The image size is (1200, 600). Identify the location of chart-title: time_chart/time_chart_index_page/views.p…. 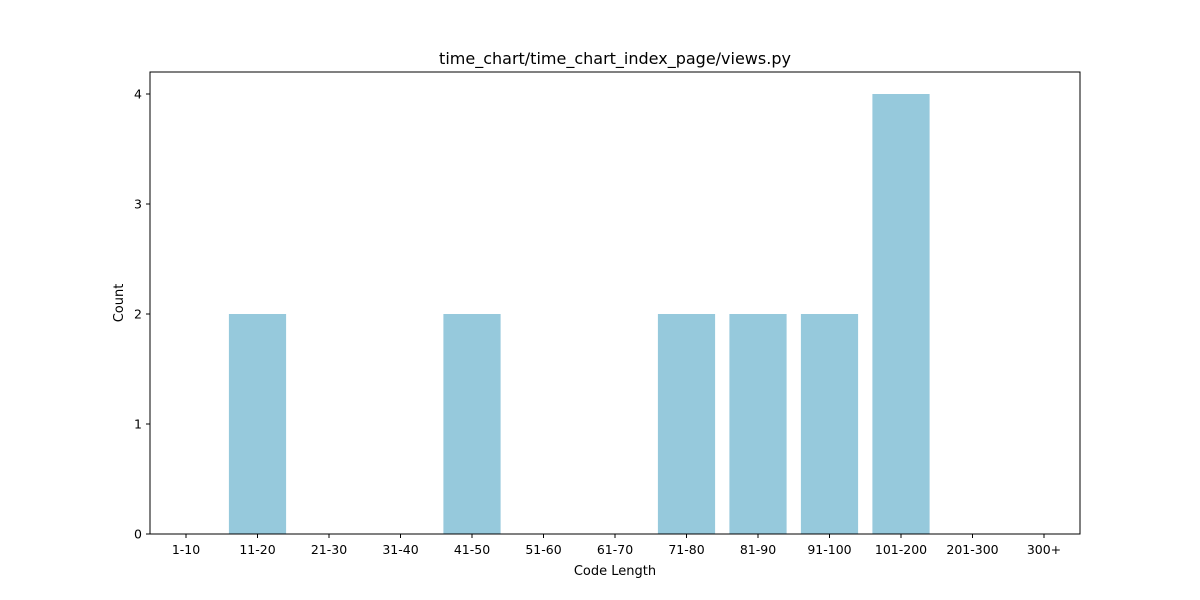
(615, 59).